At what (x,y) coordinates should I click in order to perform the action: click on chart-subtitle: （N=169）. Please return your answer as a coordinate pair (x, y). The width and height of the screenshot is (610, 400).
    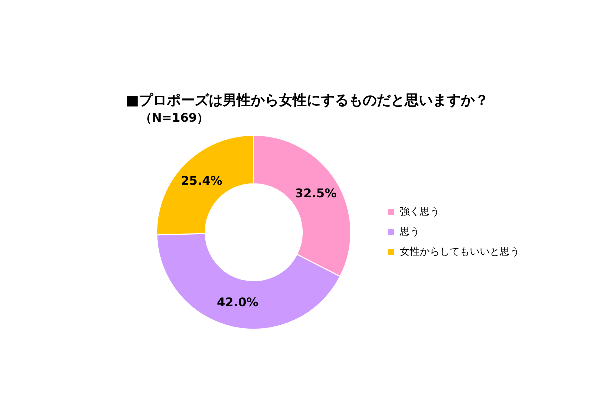
    Looking at the image, I should click on (175, 118).